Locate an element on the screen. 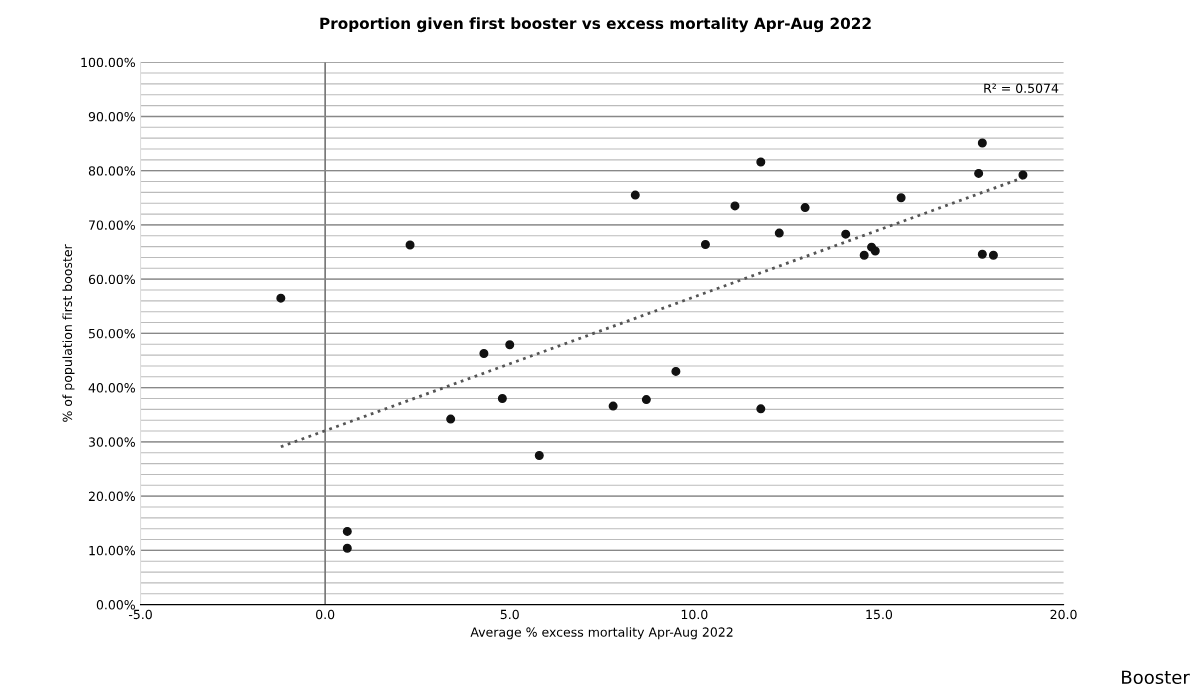  y-axis-title: % of population first booster is located at coordinates (68, 333).